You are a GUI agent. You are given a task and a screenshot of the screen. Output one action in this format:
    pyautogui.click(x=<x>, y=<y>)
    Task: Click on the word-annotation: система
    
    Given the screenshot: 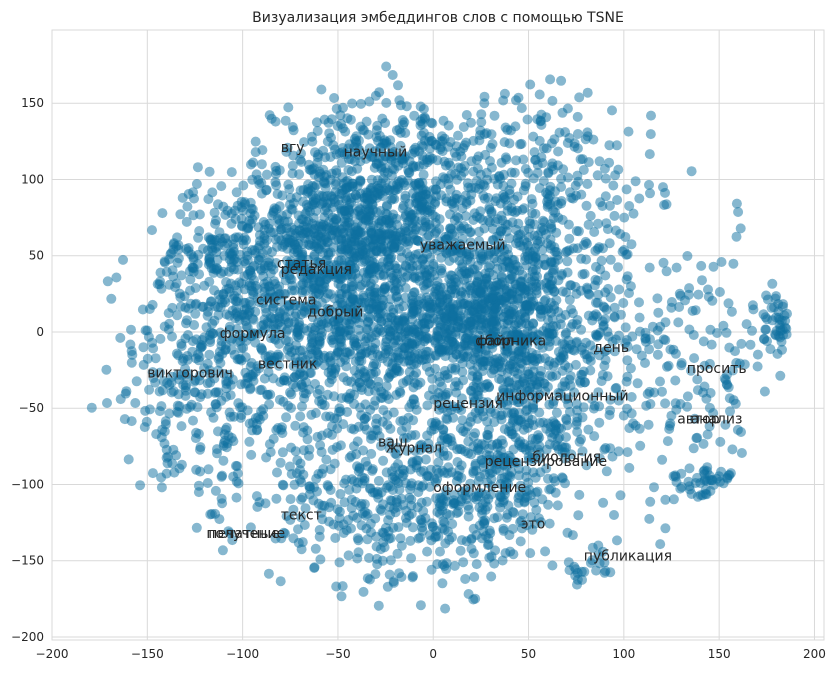 What is the action you would take?
    pyautogui.click(x=286, y=301)
    